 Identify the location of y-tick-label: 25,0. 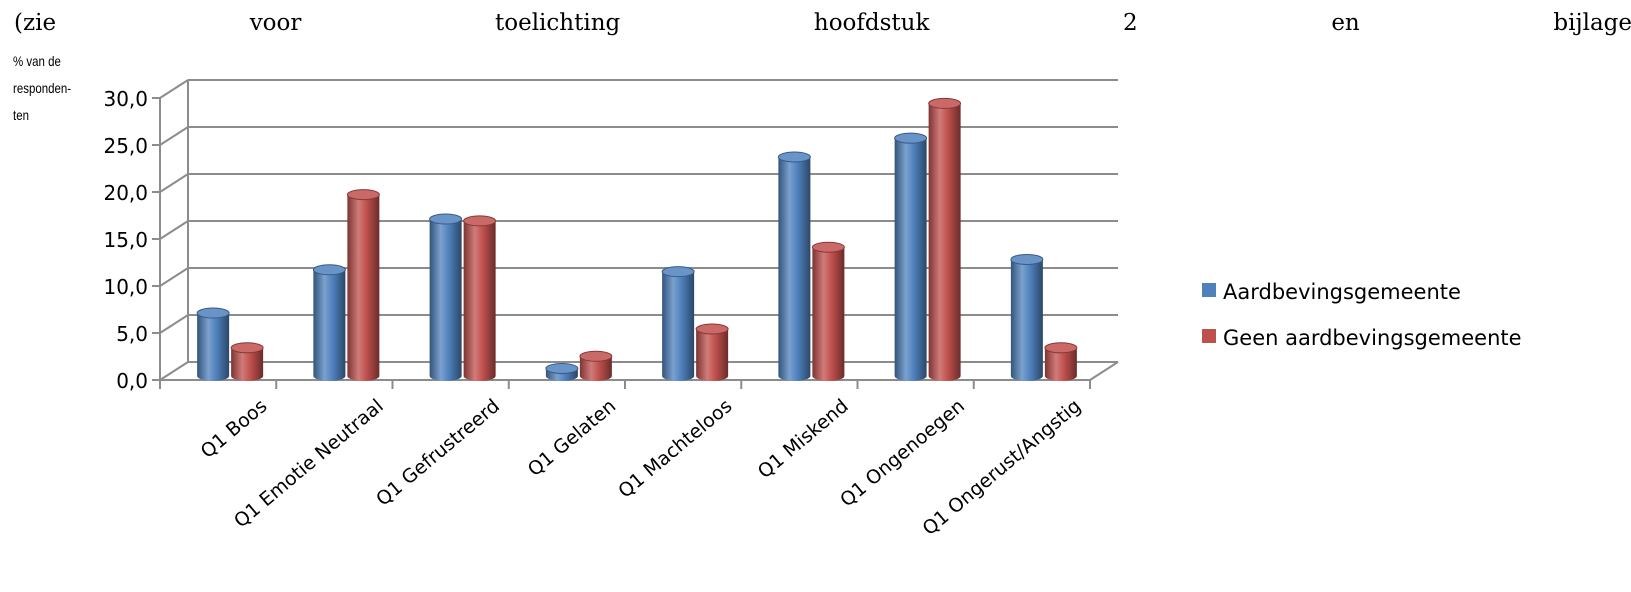
(125, 146).